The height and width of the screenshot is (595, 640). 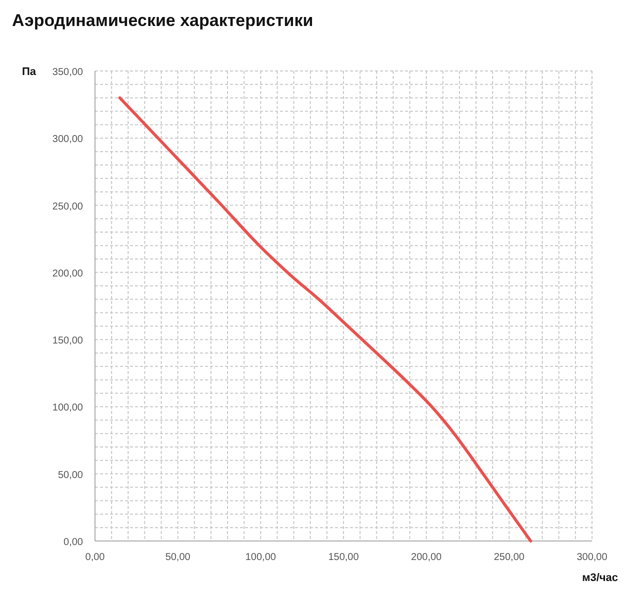 I want to click on y-tick-label: 150,00, so click(x=68, y=341).